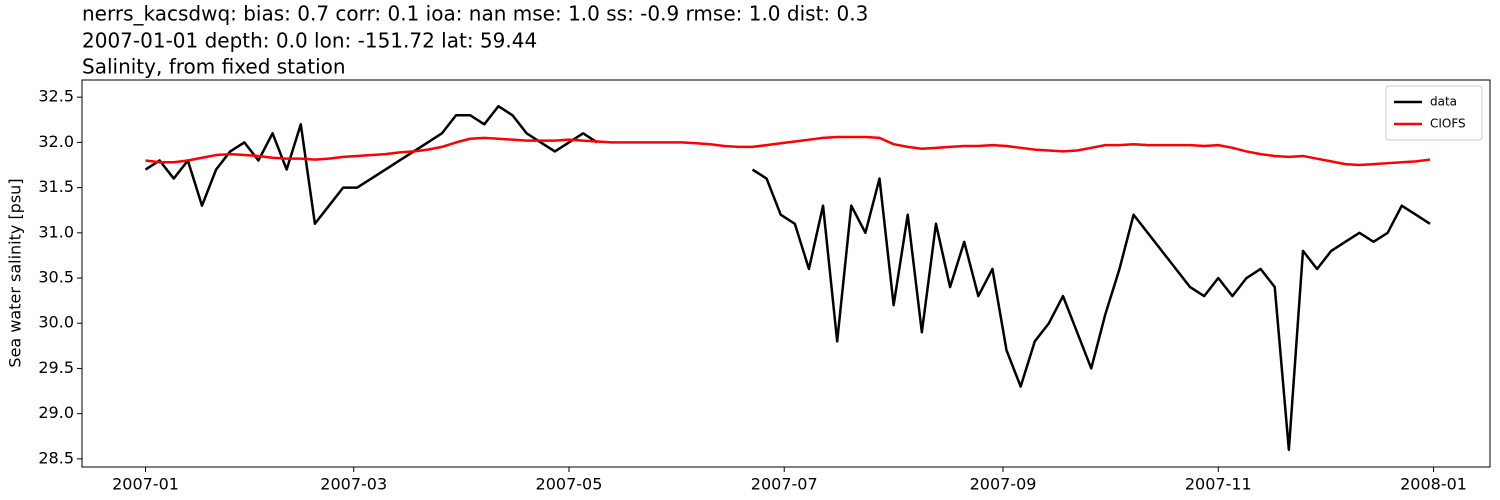 The image size is (1500, 500). Describe the element at coordinates (1003, 484) in the screenshot. I see `x-tick-label: 2007-09` at that location.